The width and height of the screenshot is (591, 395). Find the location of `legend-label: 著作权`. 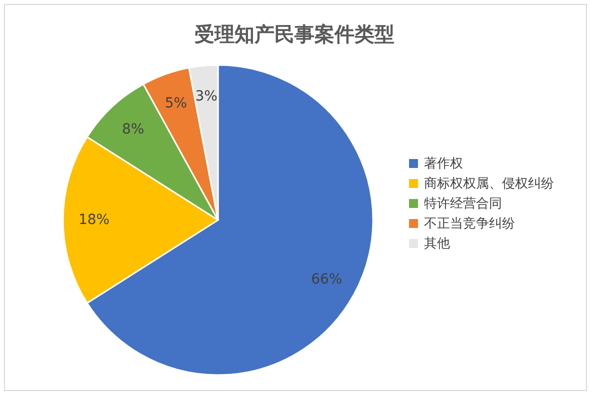

legend-label: 著作权 is located at coordinates (443, 164).